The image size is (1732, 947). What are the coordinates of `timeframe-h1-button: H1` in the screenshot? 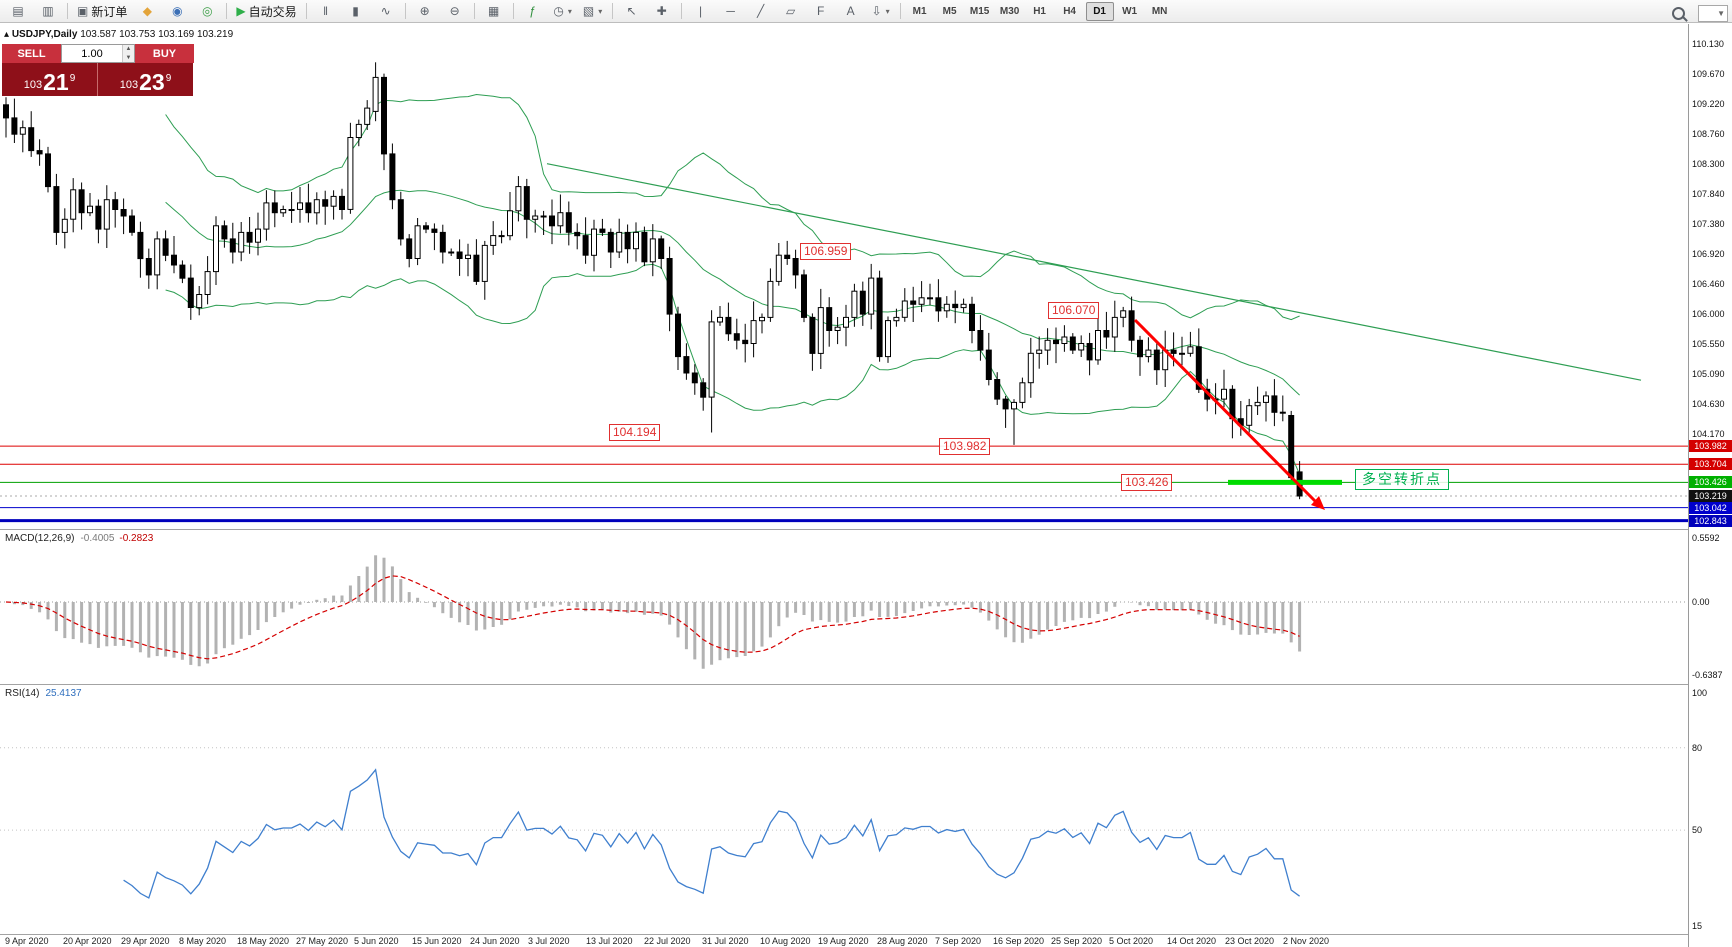 It's located at (1039, 11).